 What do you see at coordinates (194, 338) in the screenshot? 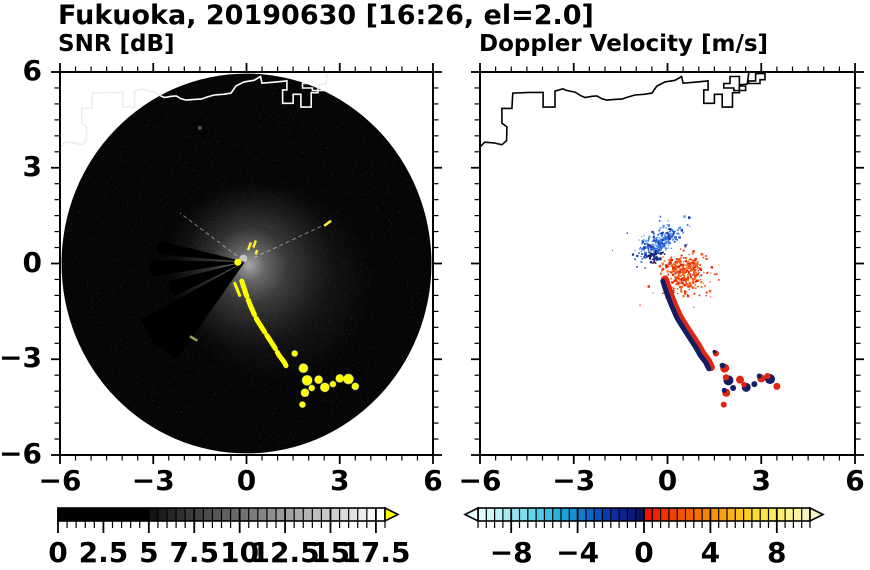
I see `dim-dash` at bounding box center [194, 338].